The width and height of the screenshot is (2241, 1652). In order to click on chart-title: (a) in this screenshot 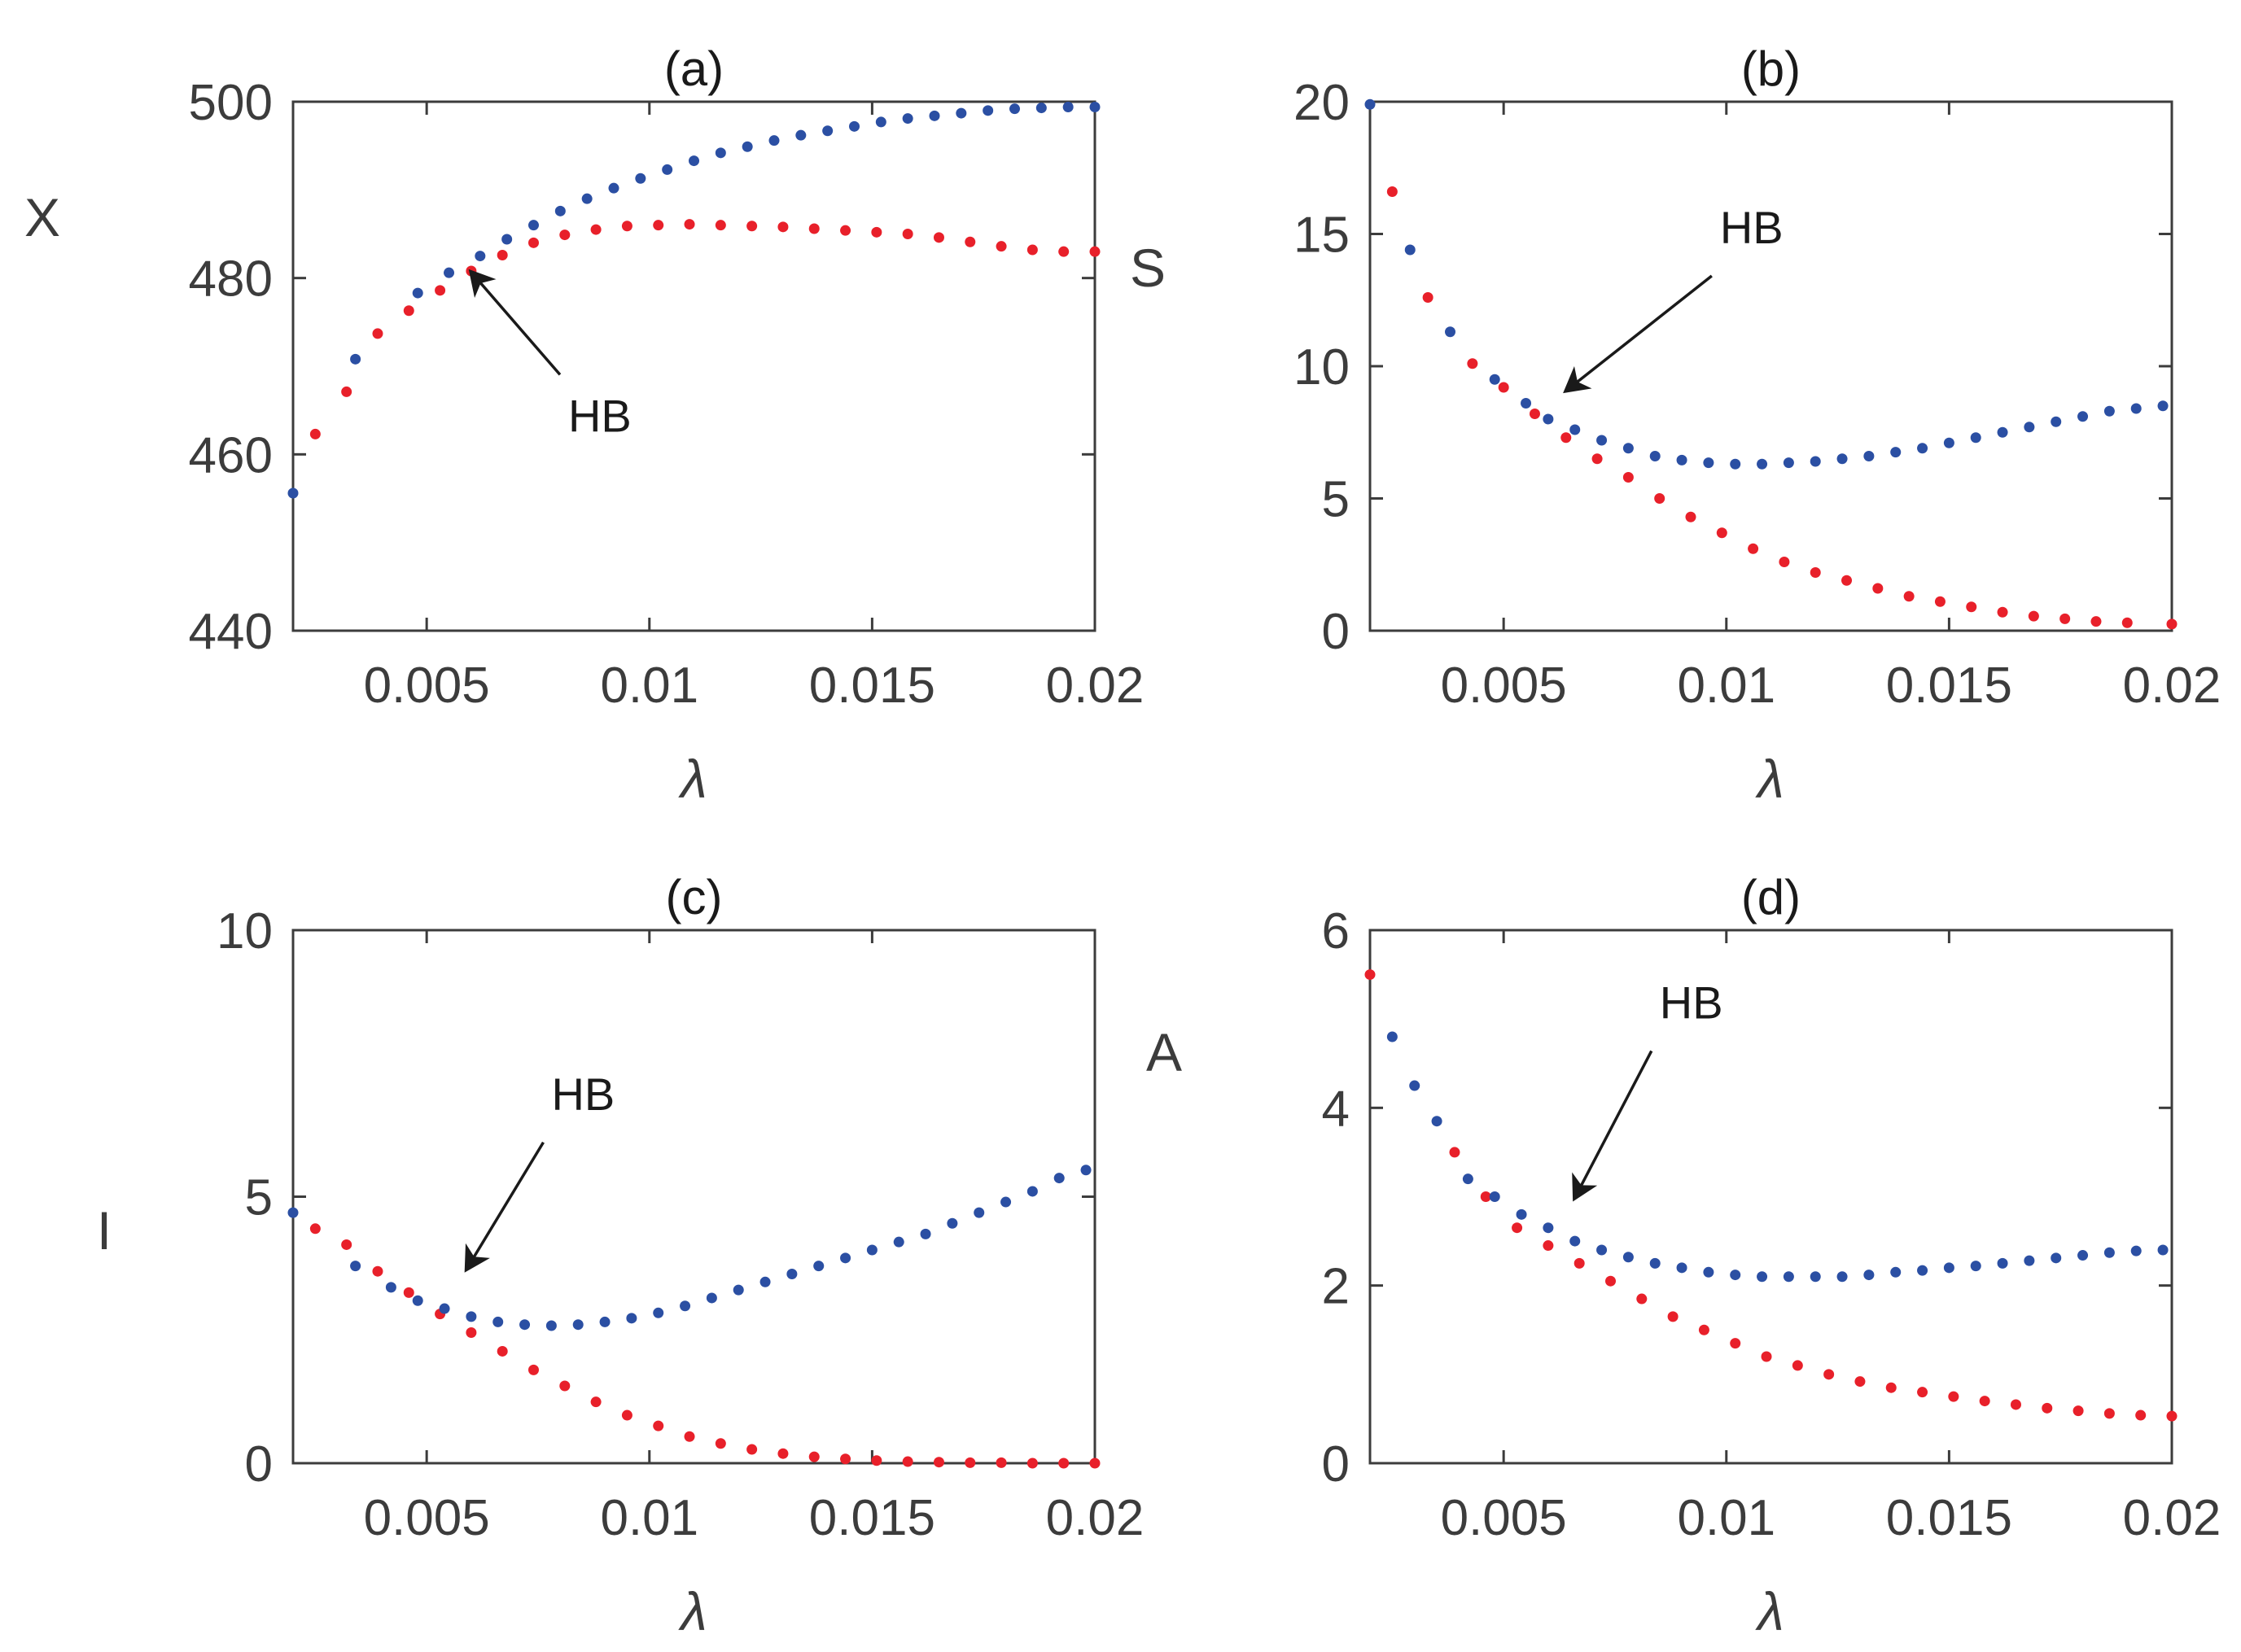, I will do `click(694, 69)`.